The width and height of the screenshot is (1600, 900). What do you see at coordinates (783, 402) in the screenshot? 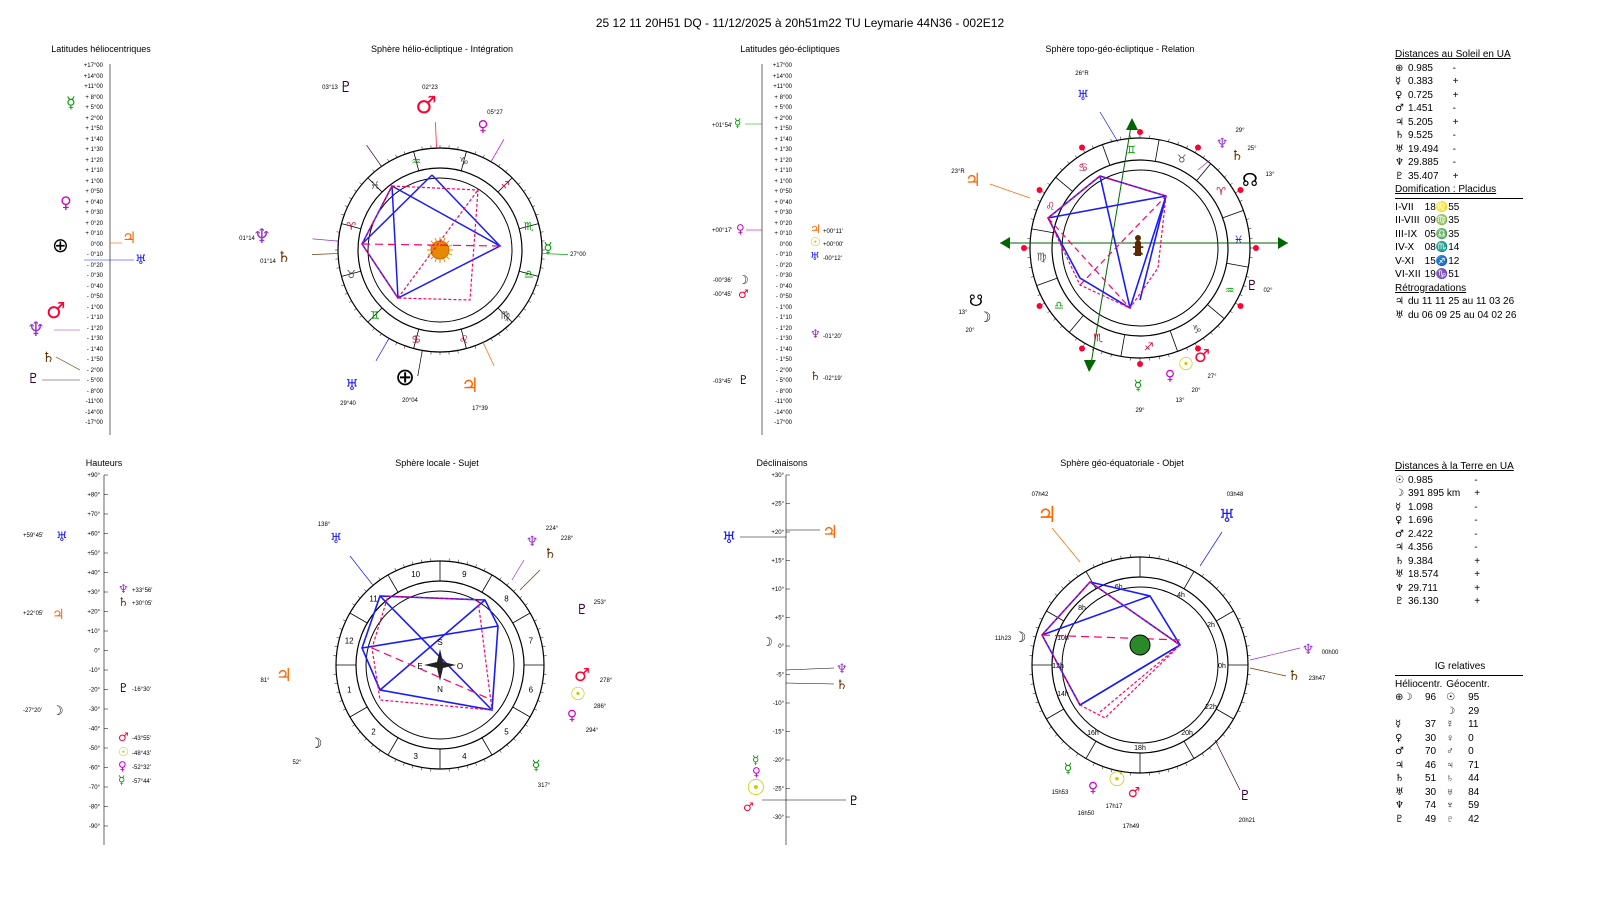
I see `scale-tick-label: -11°00` at bounding box center [783, 402].